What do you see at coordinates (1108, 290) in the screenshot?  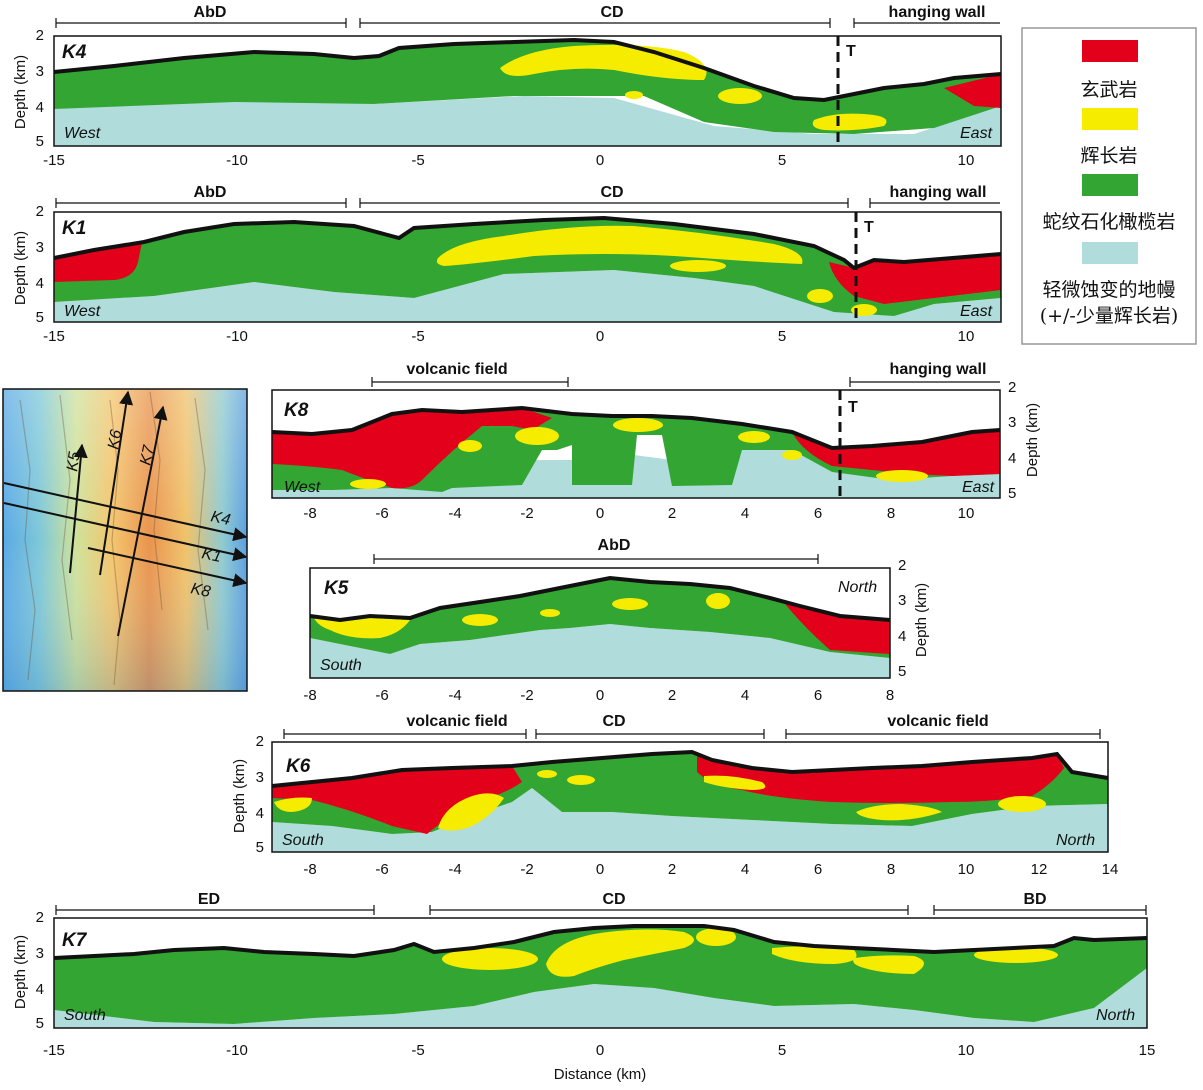 I see `legend-label-mantle: 轻微蚀变的地幔` at bounding box center [1108, 290].